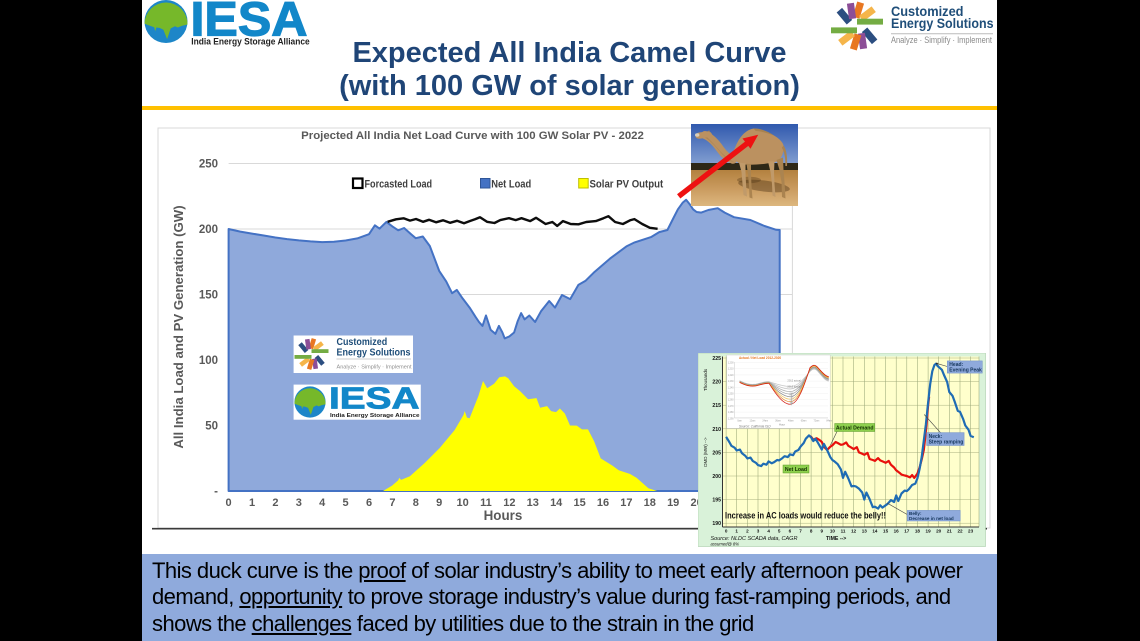 The image size is (1140, 641). Describe the element at coordinates (929, 530) in the screenshot. I see `svg-text: 19` at that location.